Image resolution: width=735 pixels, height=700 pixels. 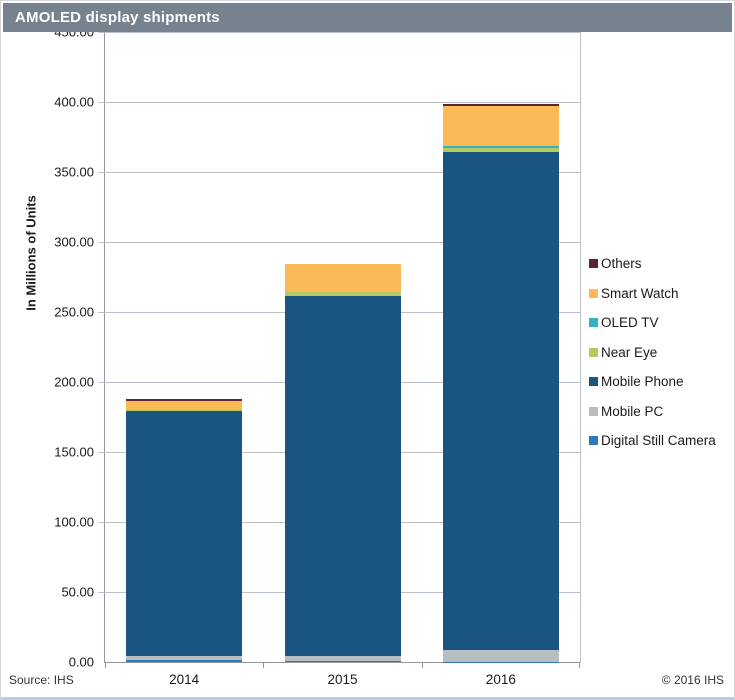 What do you see at coordinates (640, 293) in the screenshot?
I see `legend-label: Smart Watch` at bounding box center [640, 293].